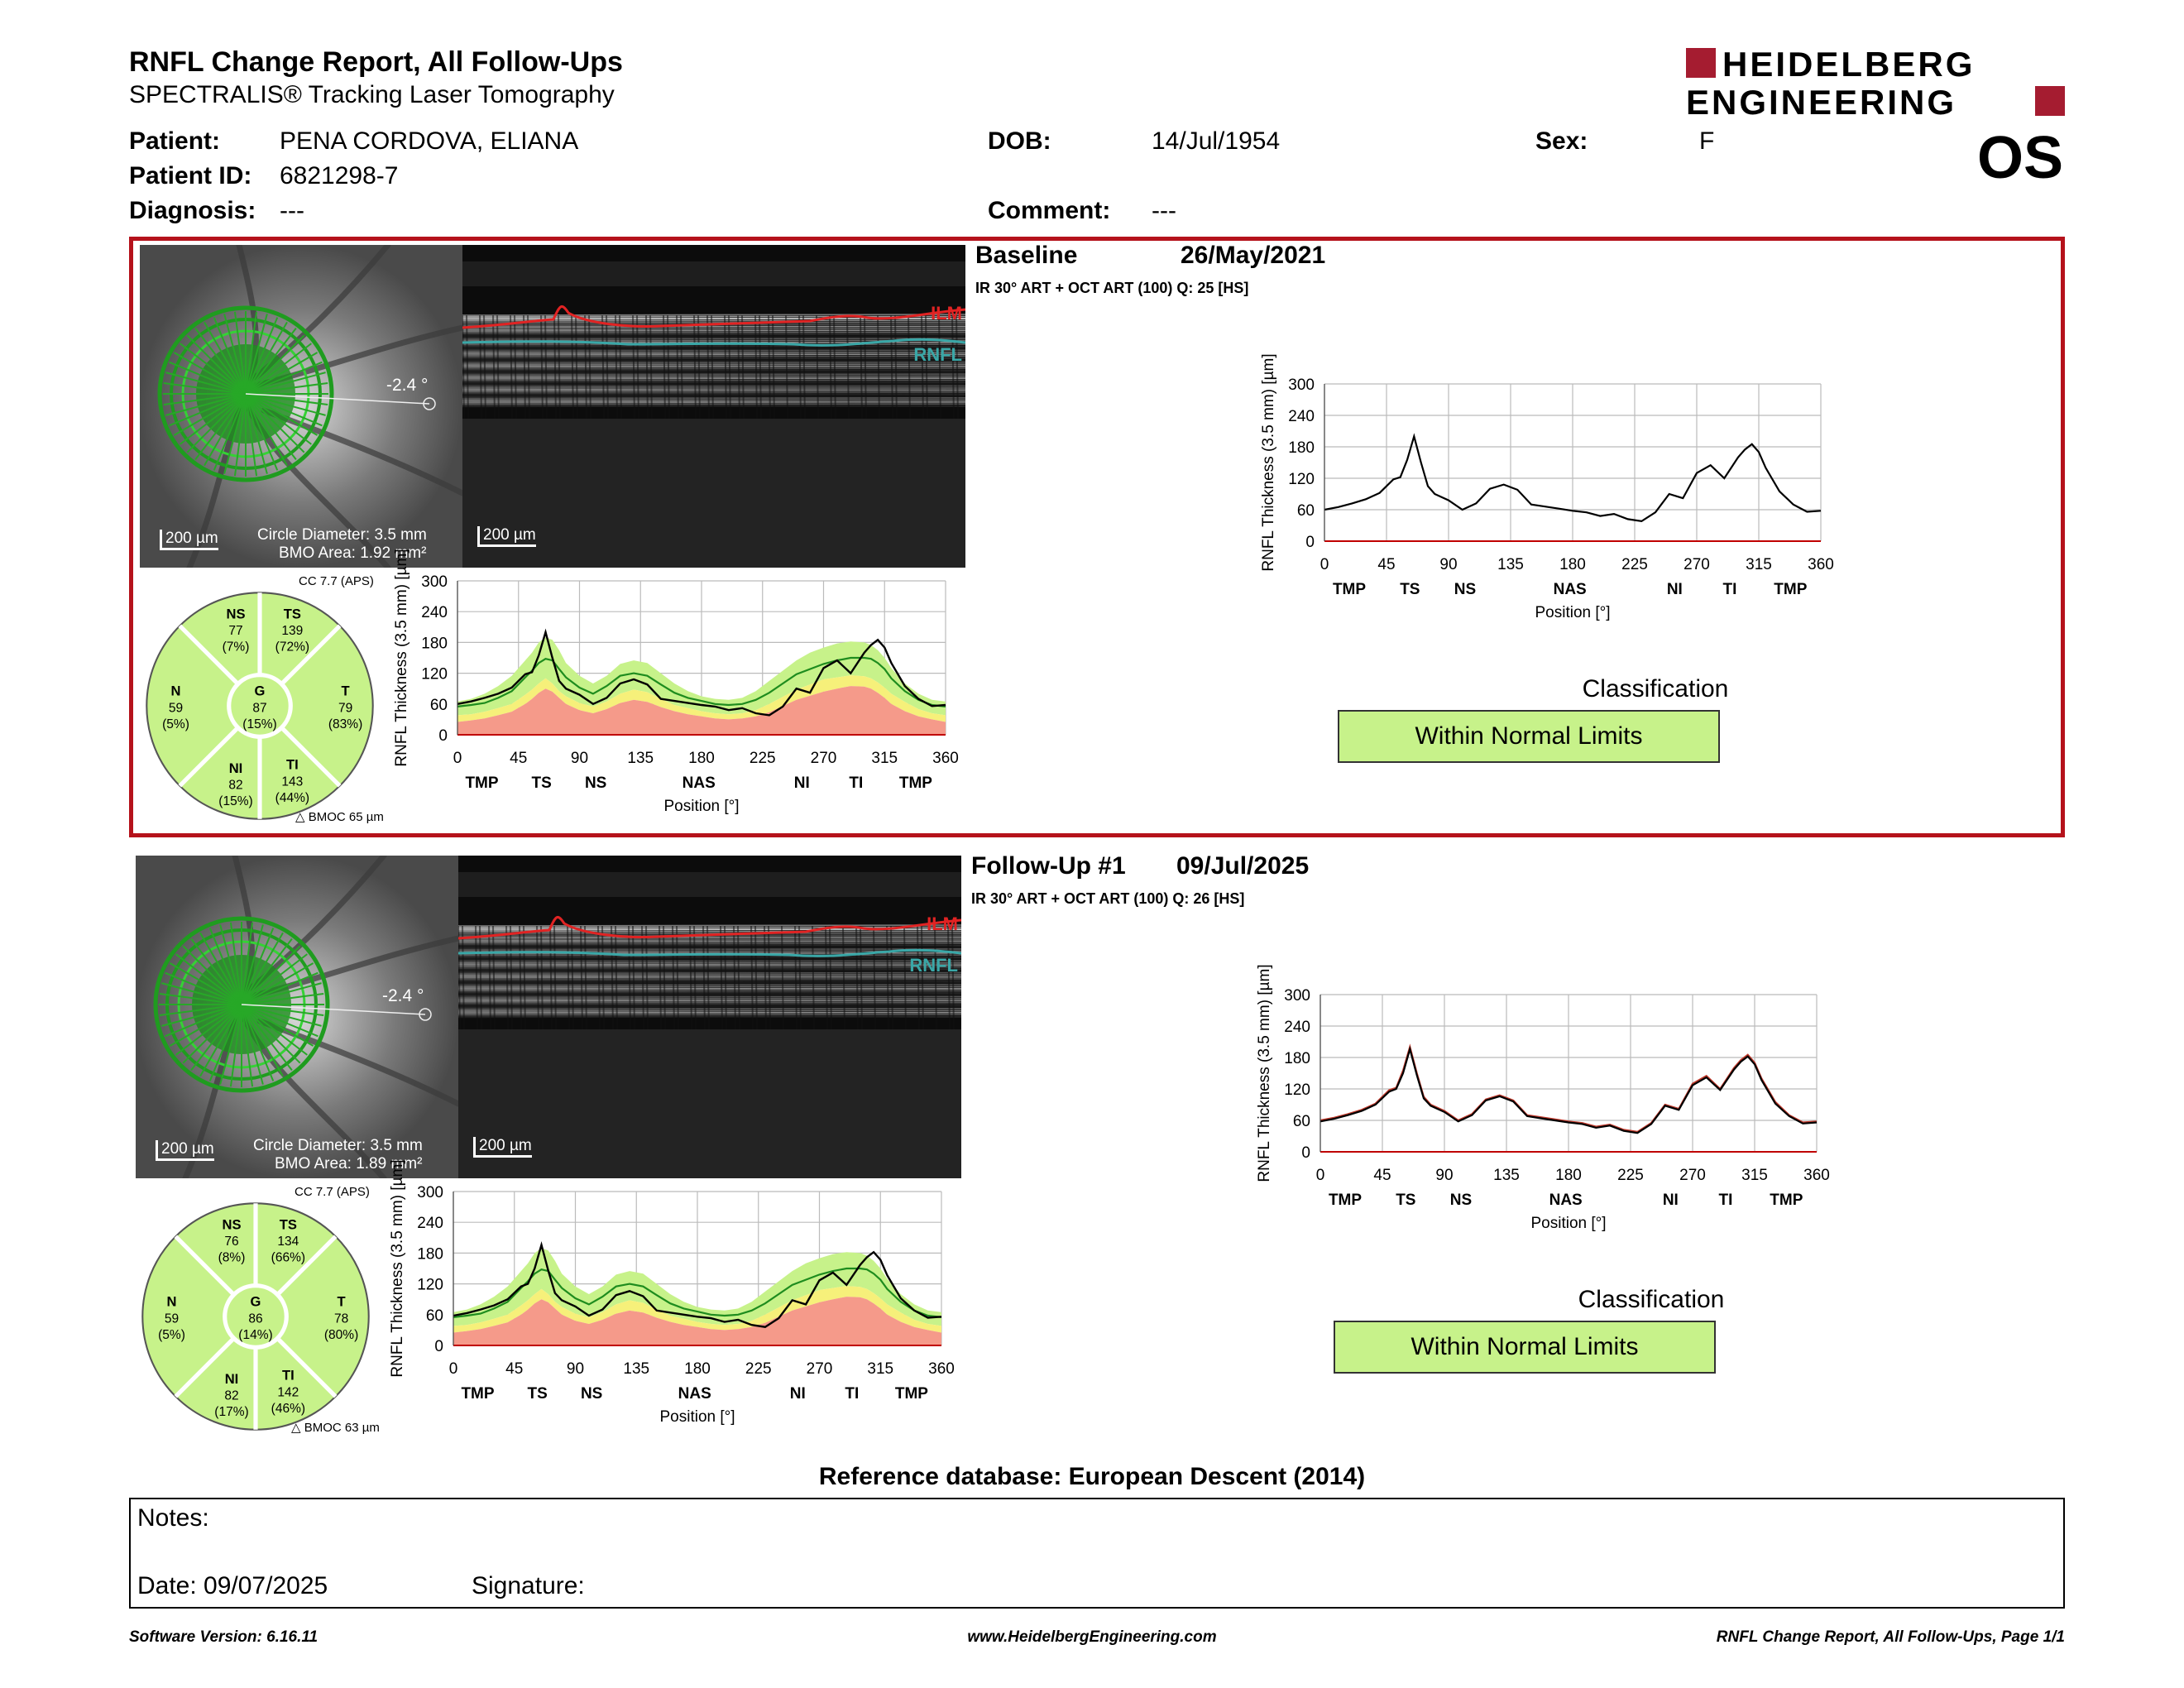  Describe the element at coordinates (1108, 898) in the screenshot. I see `acquisition-info: IR 30° ART + OCT ART (100) Q: 26 [HS]` at that location.